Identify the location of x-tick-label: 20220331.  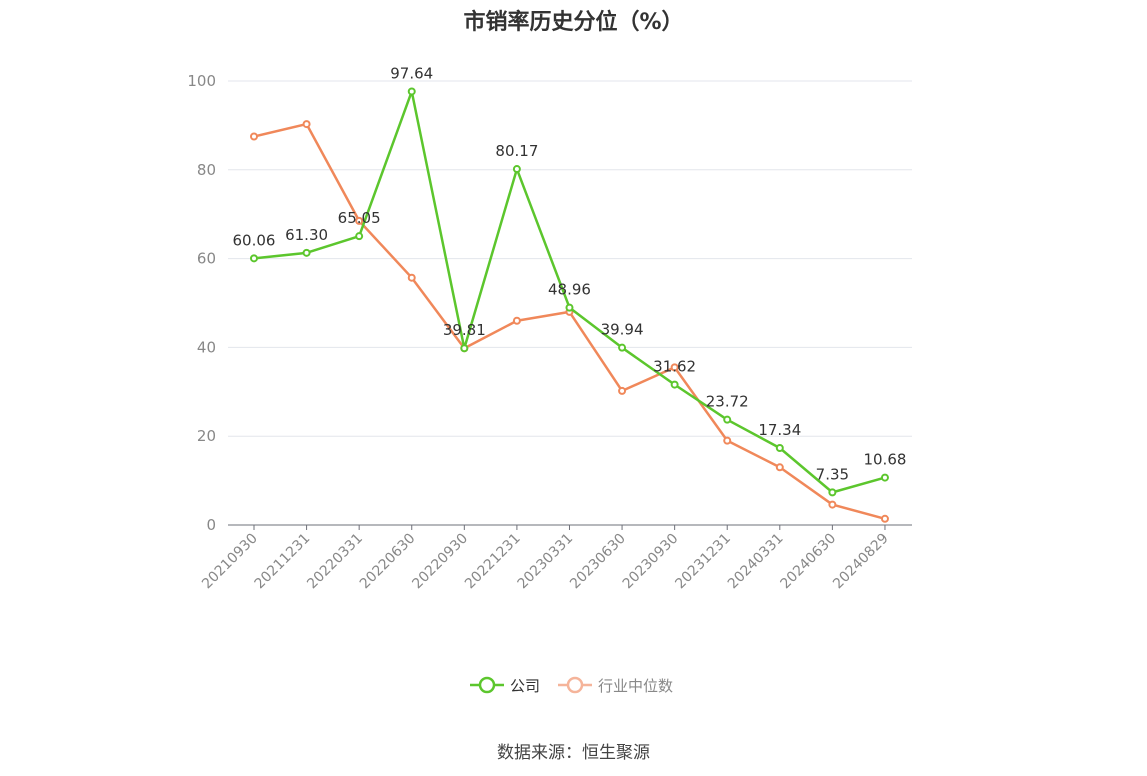
(335, 562).